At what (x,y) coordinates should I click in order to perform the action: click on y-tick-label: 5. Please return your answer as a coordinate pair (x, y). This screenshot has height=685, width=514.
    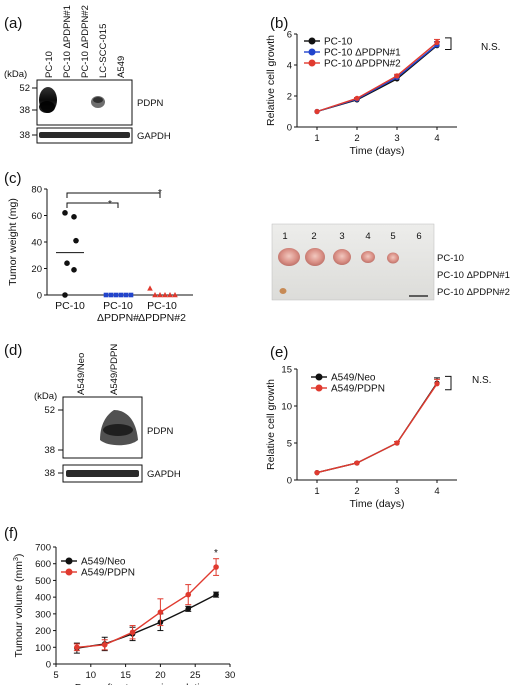
    Looking at the image, I should click on (289, 444).